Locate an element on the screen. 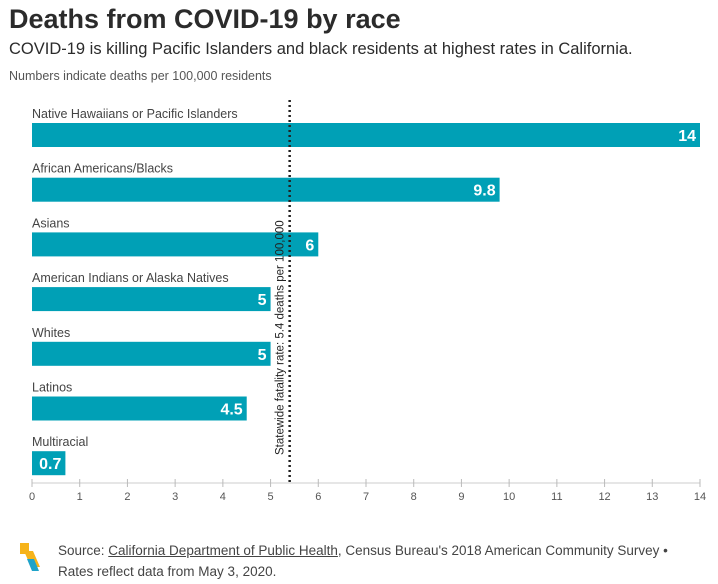 This screenshot has width=718, height=584. bar-value-label: 4.5 is located at coordinates (231, 410).